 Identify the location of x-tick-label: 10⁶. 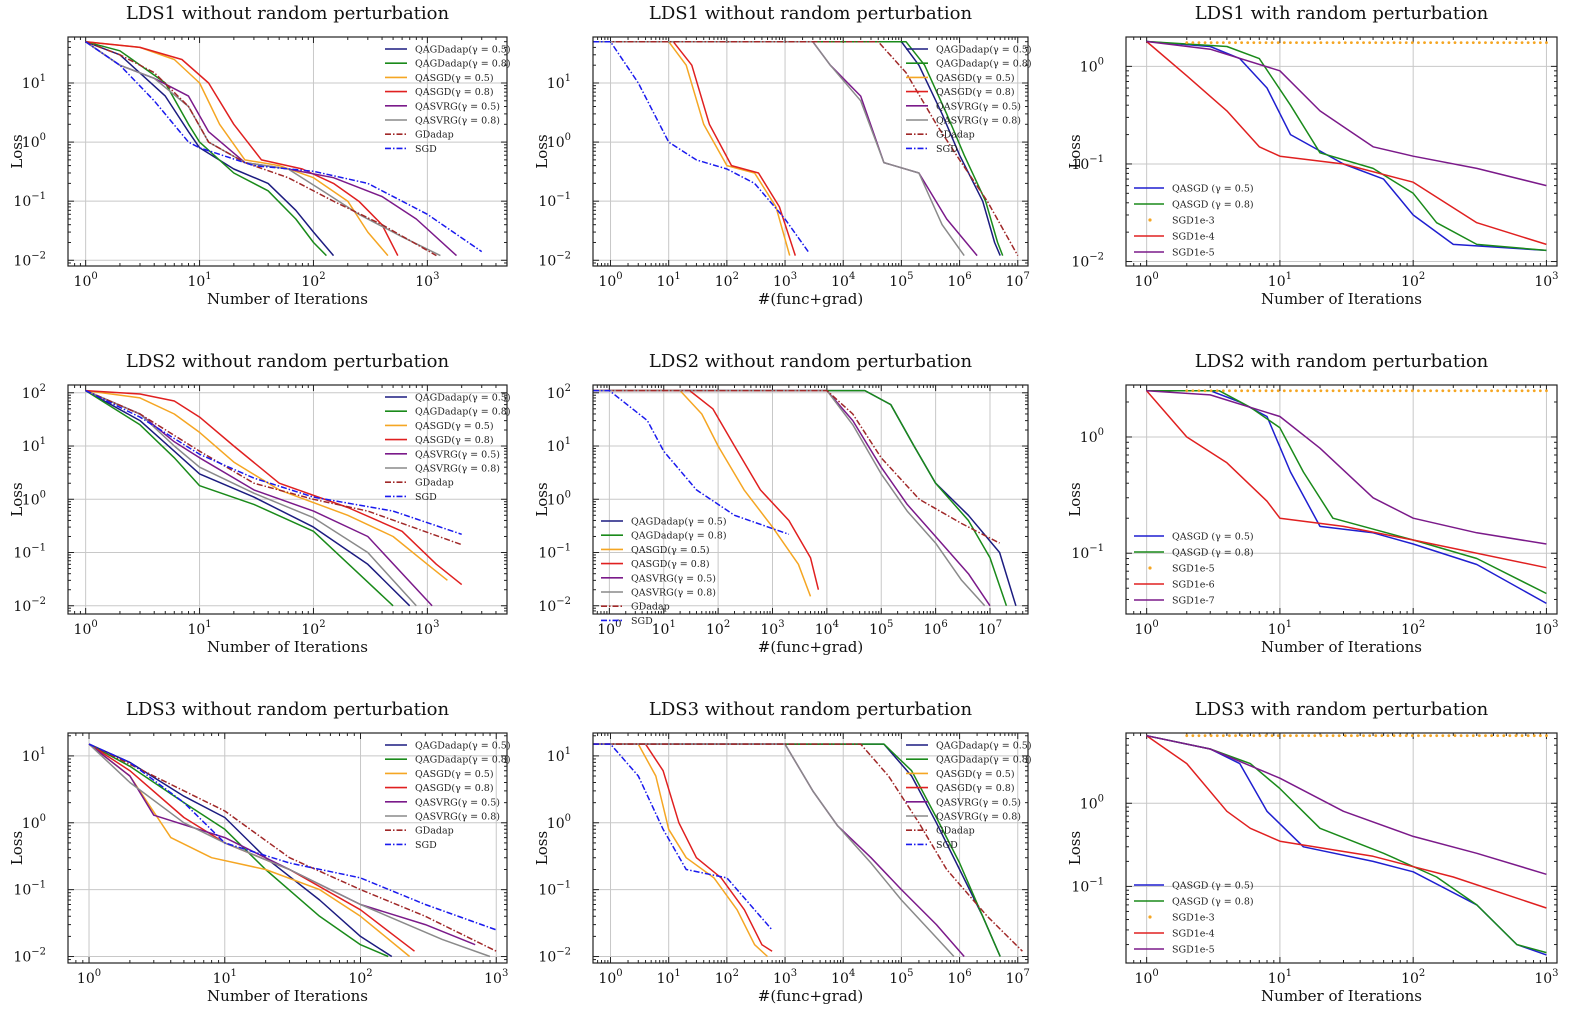
(936, 628).